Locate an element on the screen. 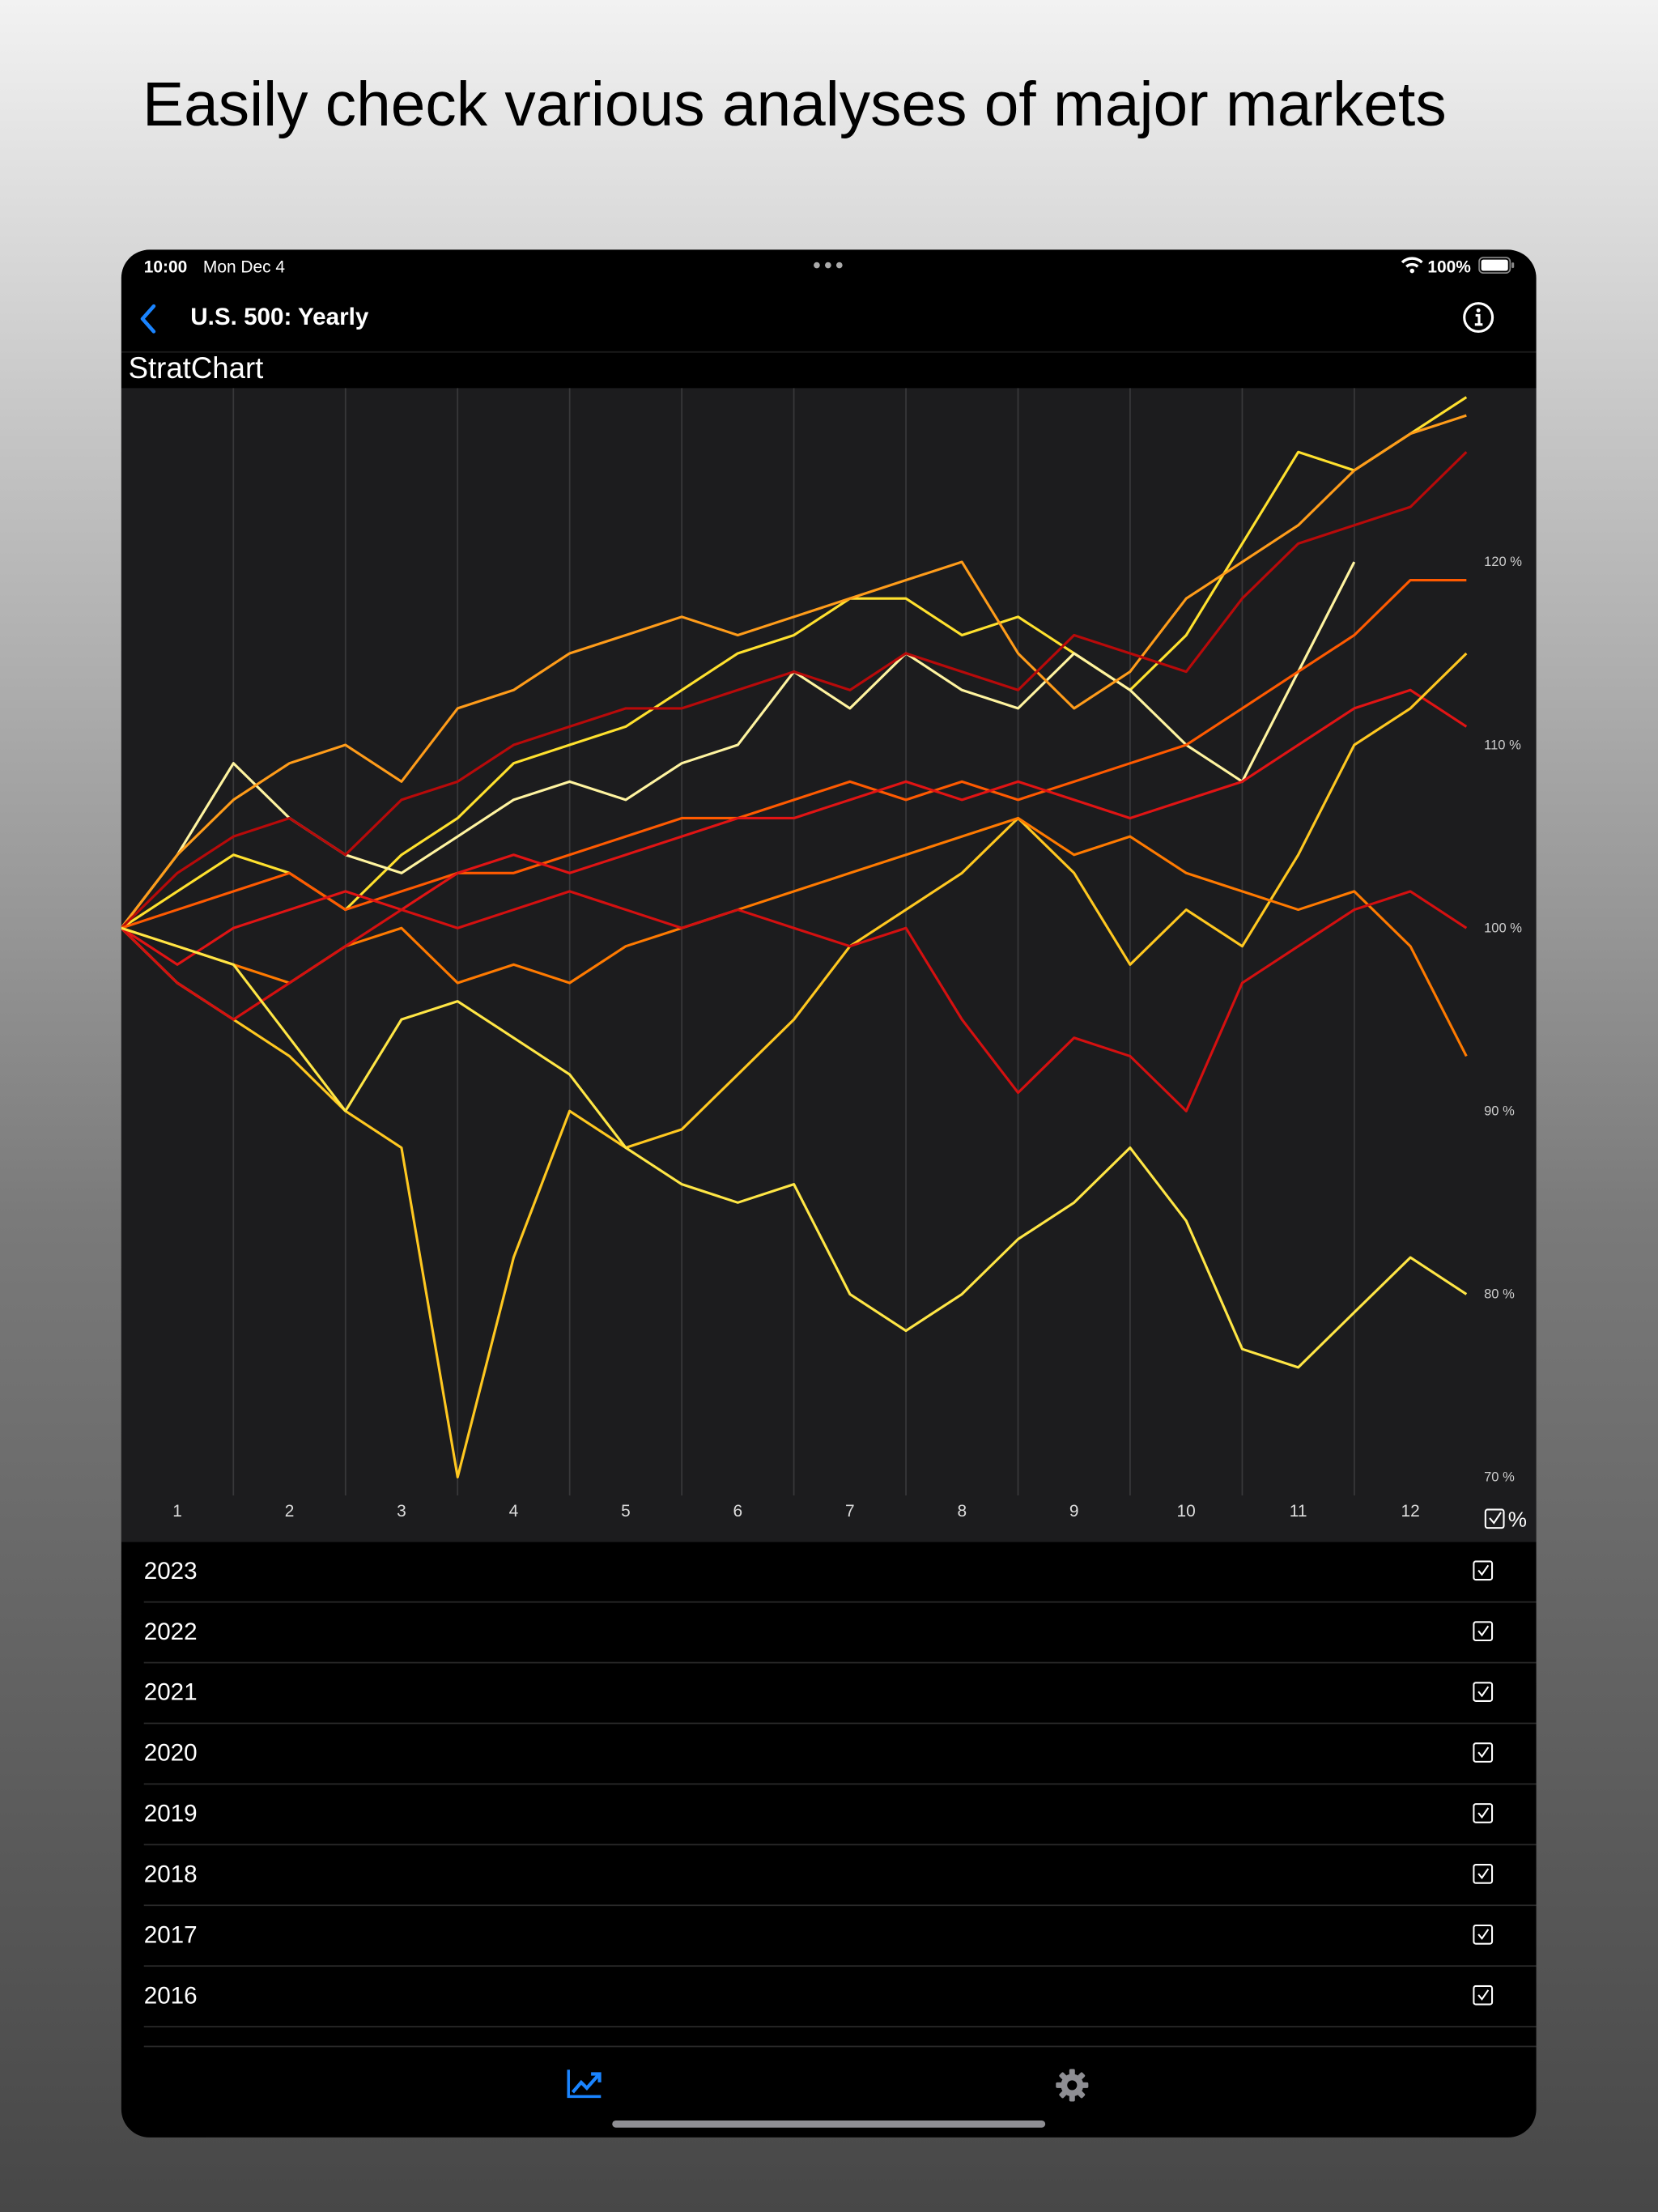  year-row: 2019 is located at coordinates (840, 1815).